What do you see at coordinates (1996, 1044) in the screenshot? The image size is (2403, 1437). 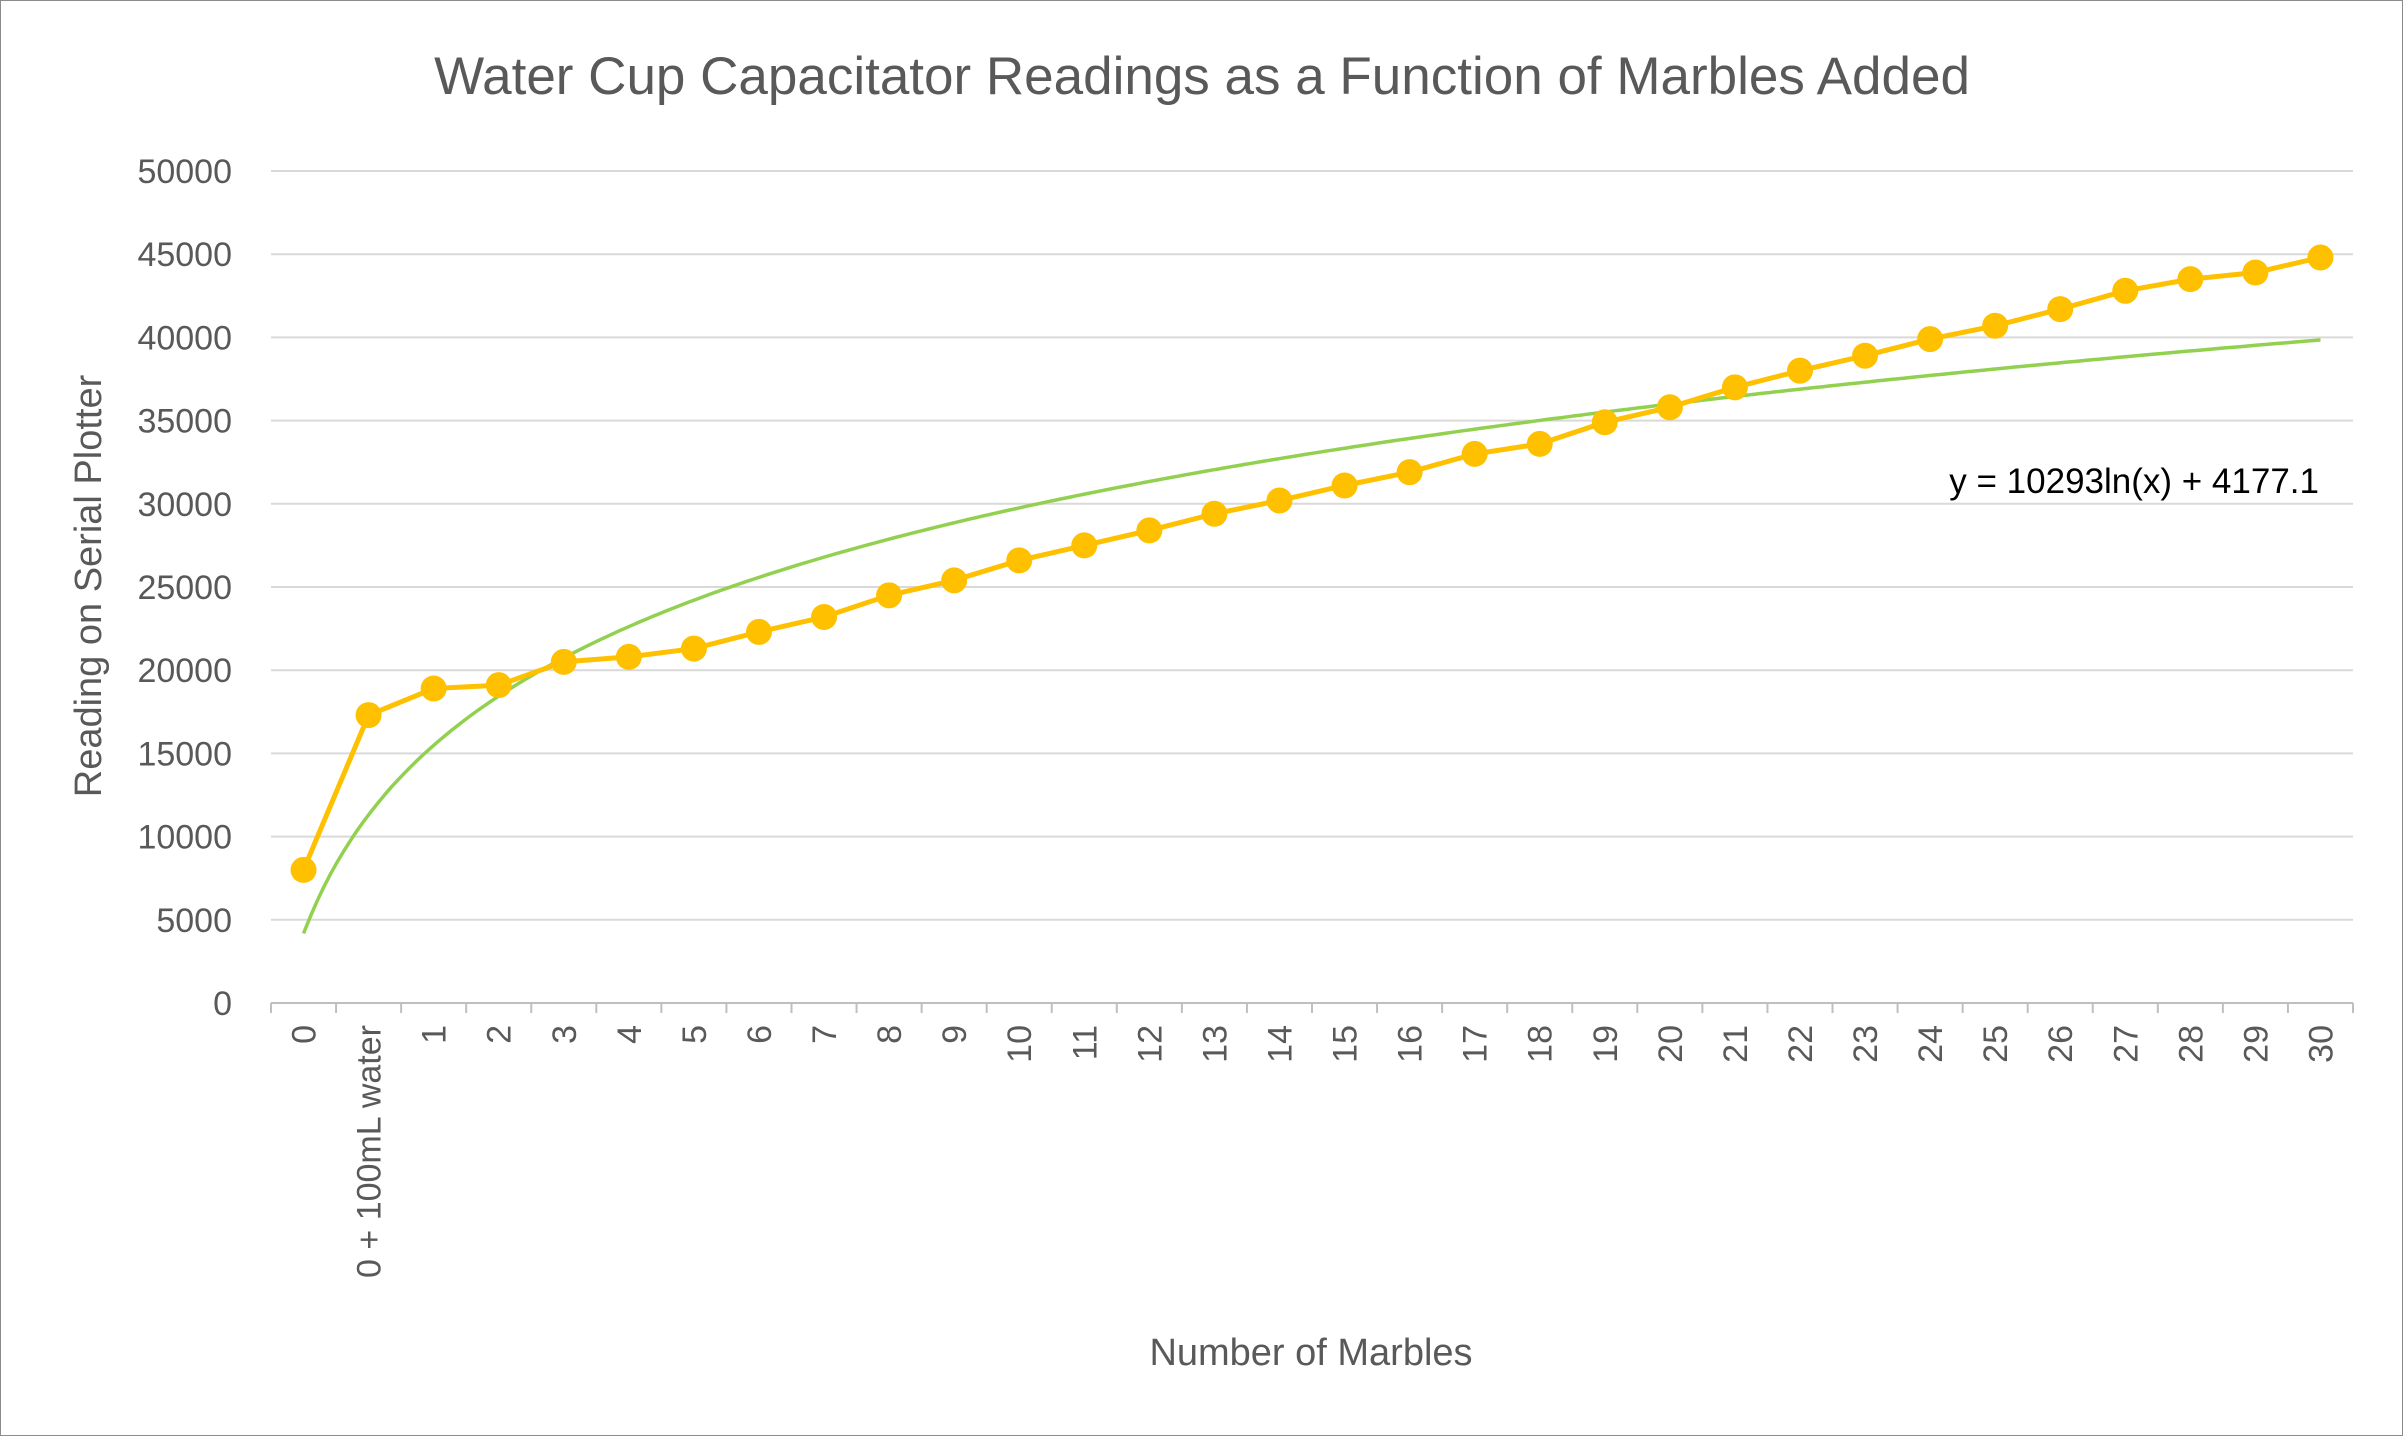 I see `x-tick-label: 25` at bounding box center [1996, 1044].